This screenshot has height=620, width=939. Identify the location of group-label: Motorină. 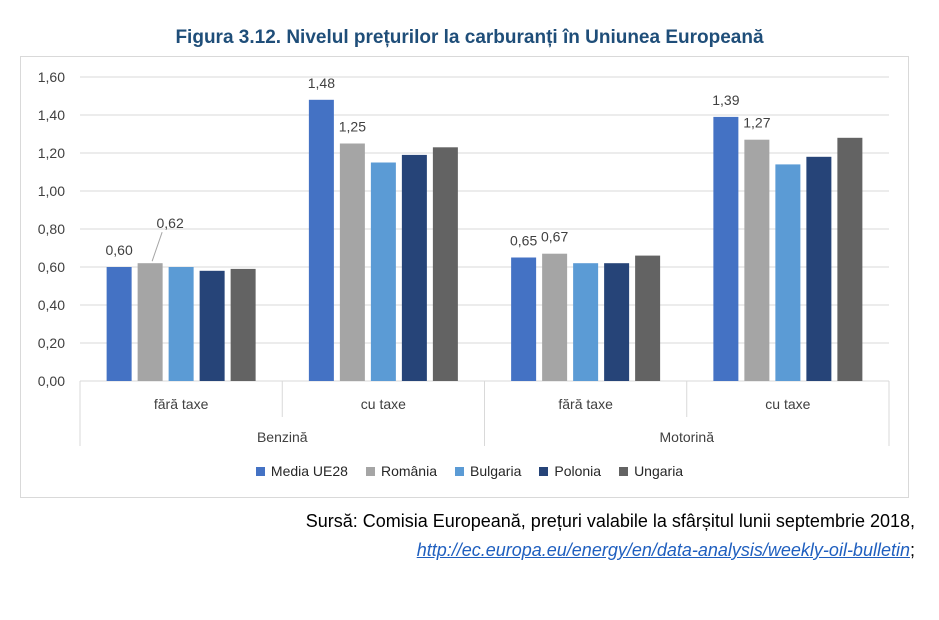
(687, 437).